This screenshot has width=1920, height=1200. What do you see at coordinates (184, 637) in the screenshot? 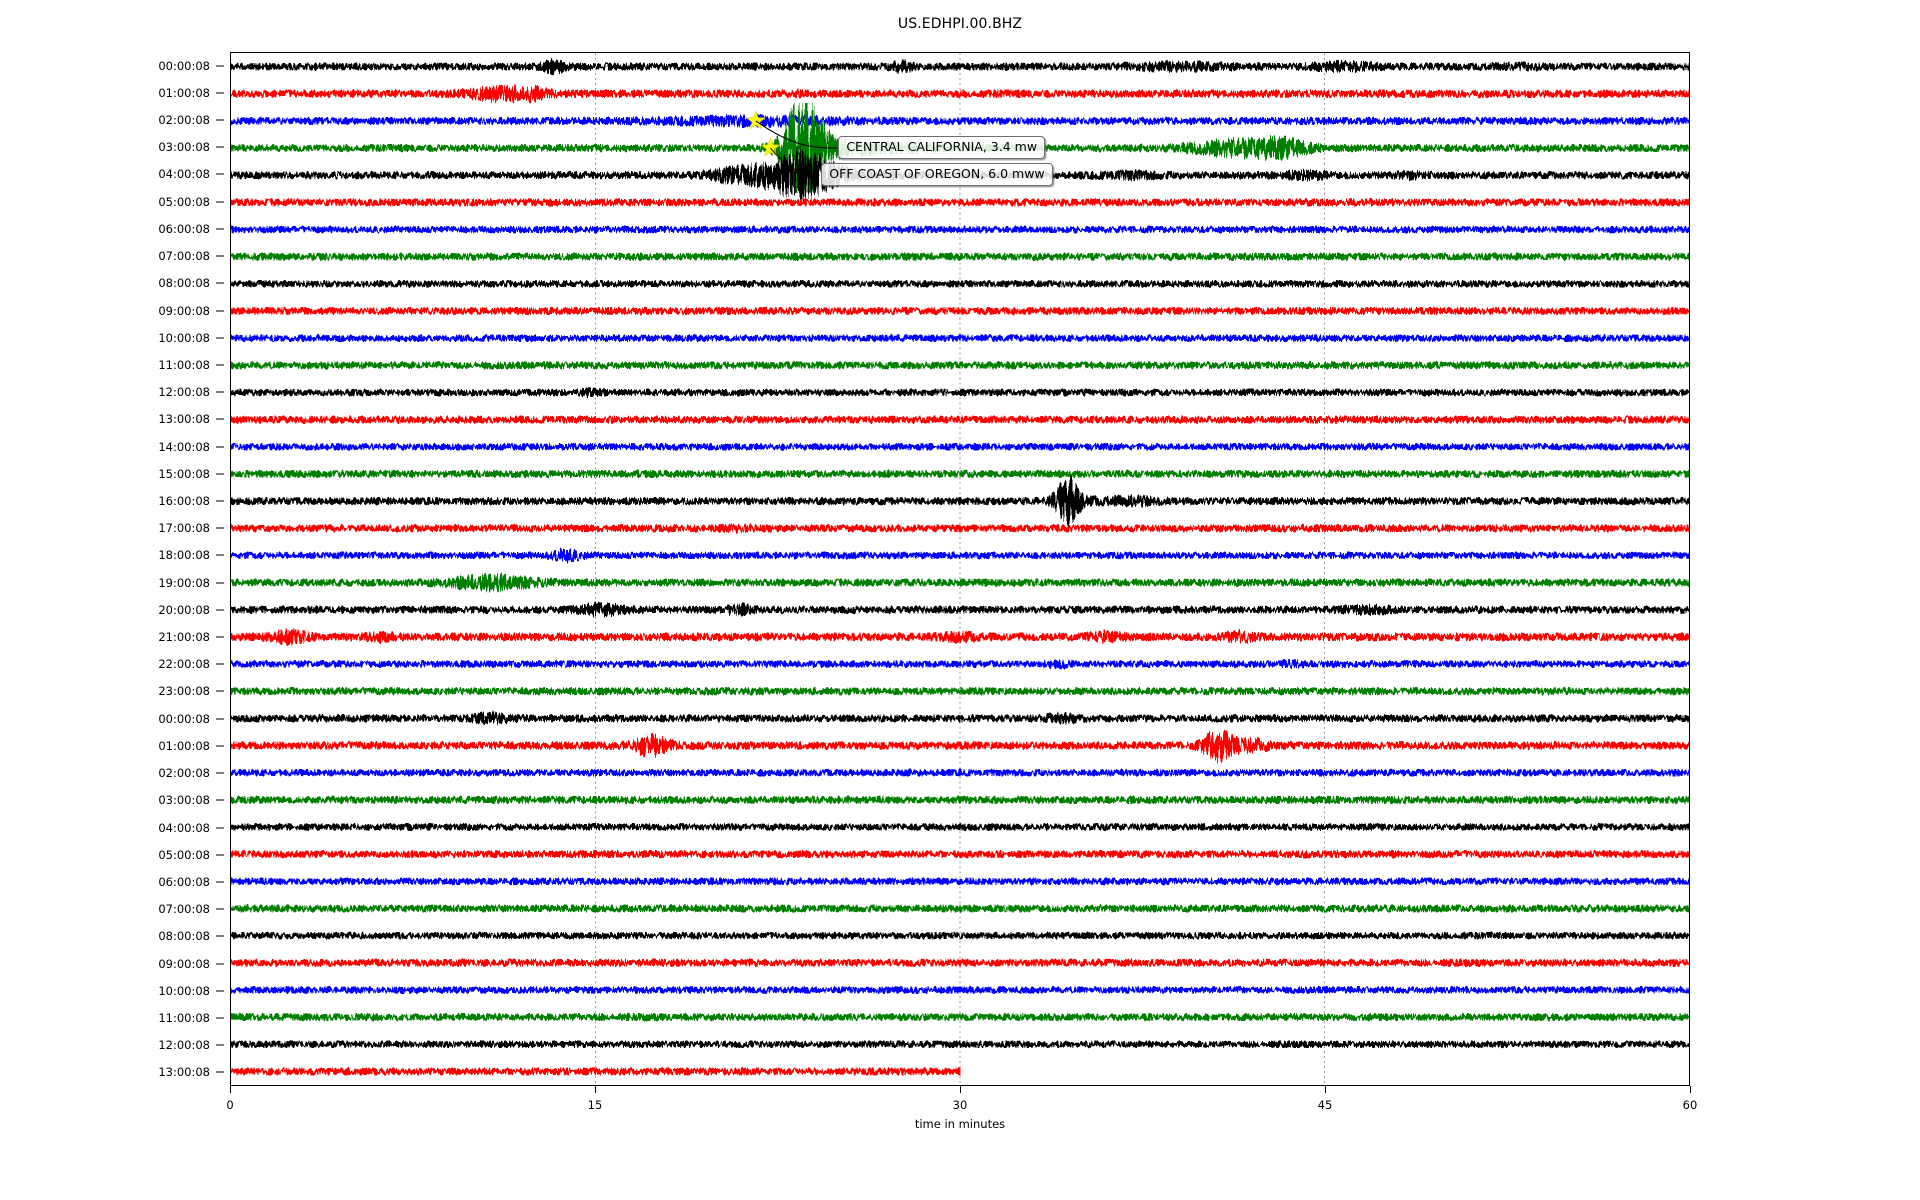
I see `y-axis-tick-label: 21:00:08` at bounding box center [184, 637].